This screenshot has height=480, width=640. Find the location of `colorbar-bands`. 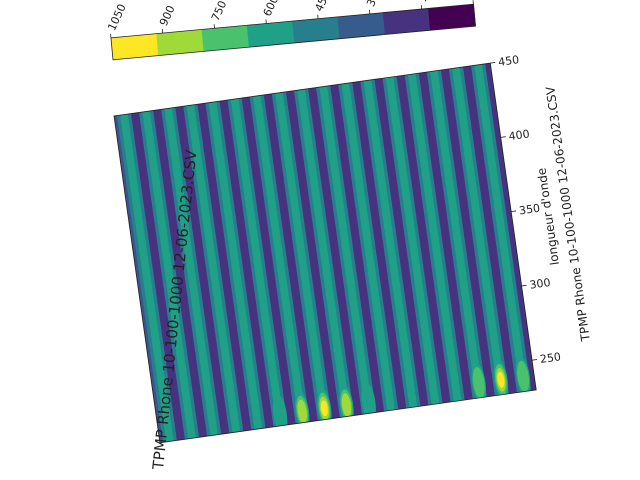

colorbar-bands is located at coordinates (293, 32).